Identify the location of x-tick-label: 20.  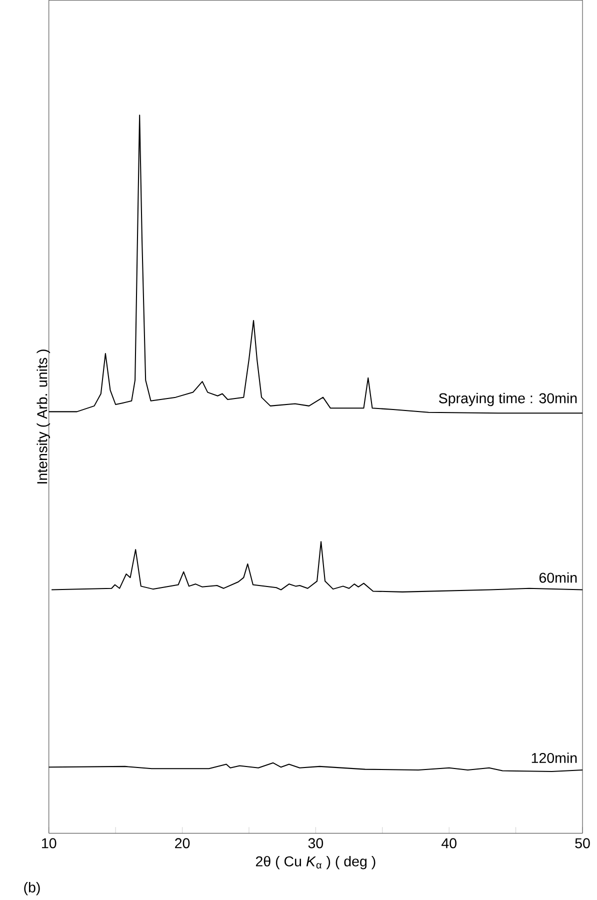
(182, 843).